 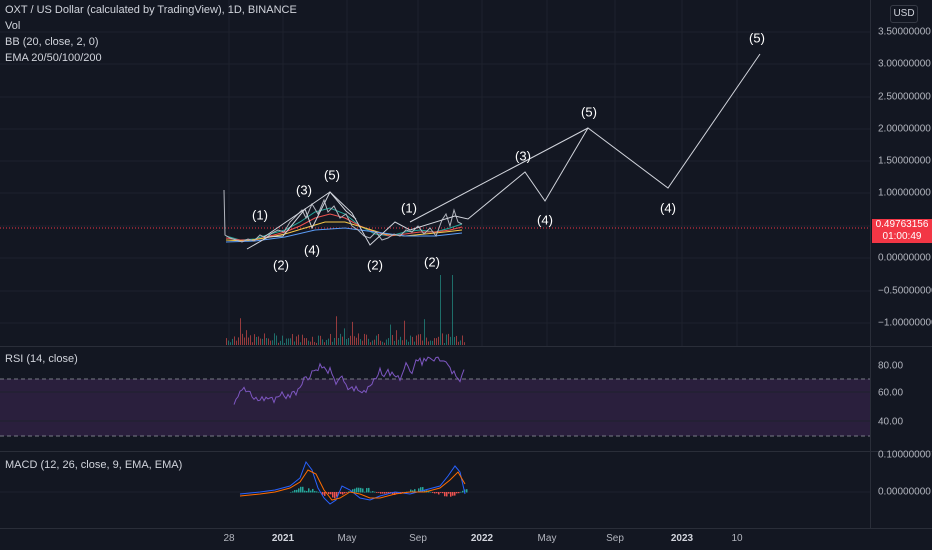 I want to click on price-axis, so click(x=901, y=264).